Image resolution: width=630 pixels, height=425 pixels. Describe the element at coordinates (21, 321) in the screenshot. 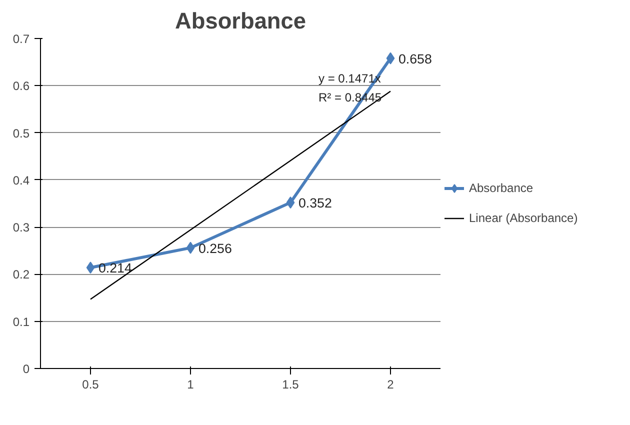

I see `y-tick-label: 0.1` at that location.